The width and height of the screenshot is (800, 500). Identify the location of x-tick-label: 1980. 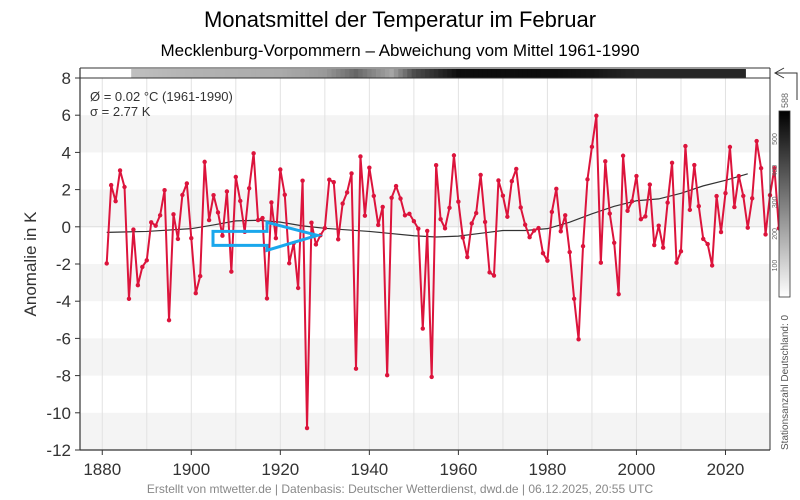
(548, 469).